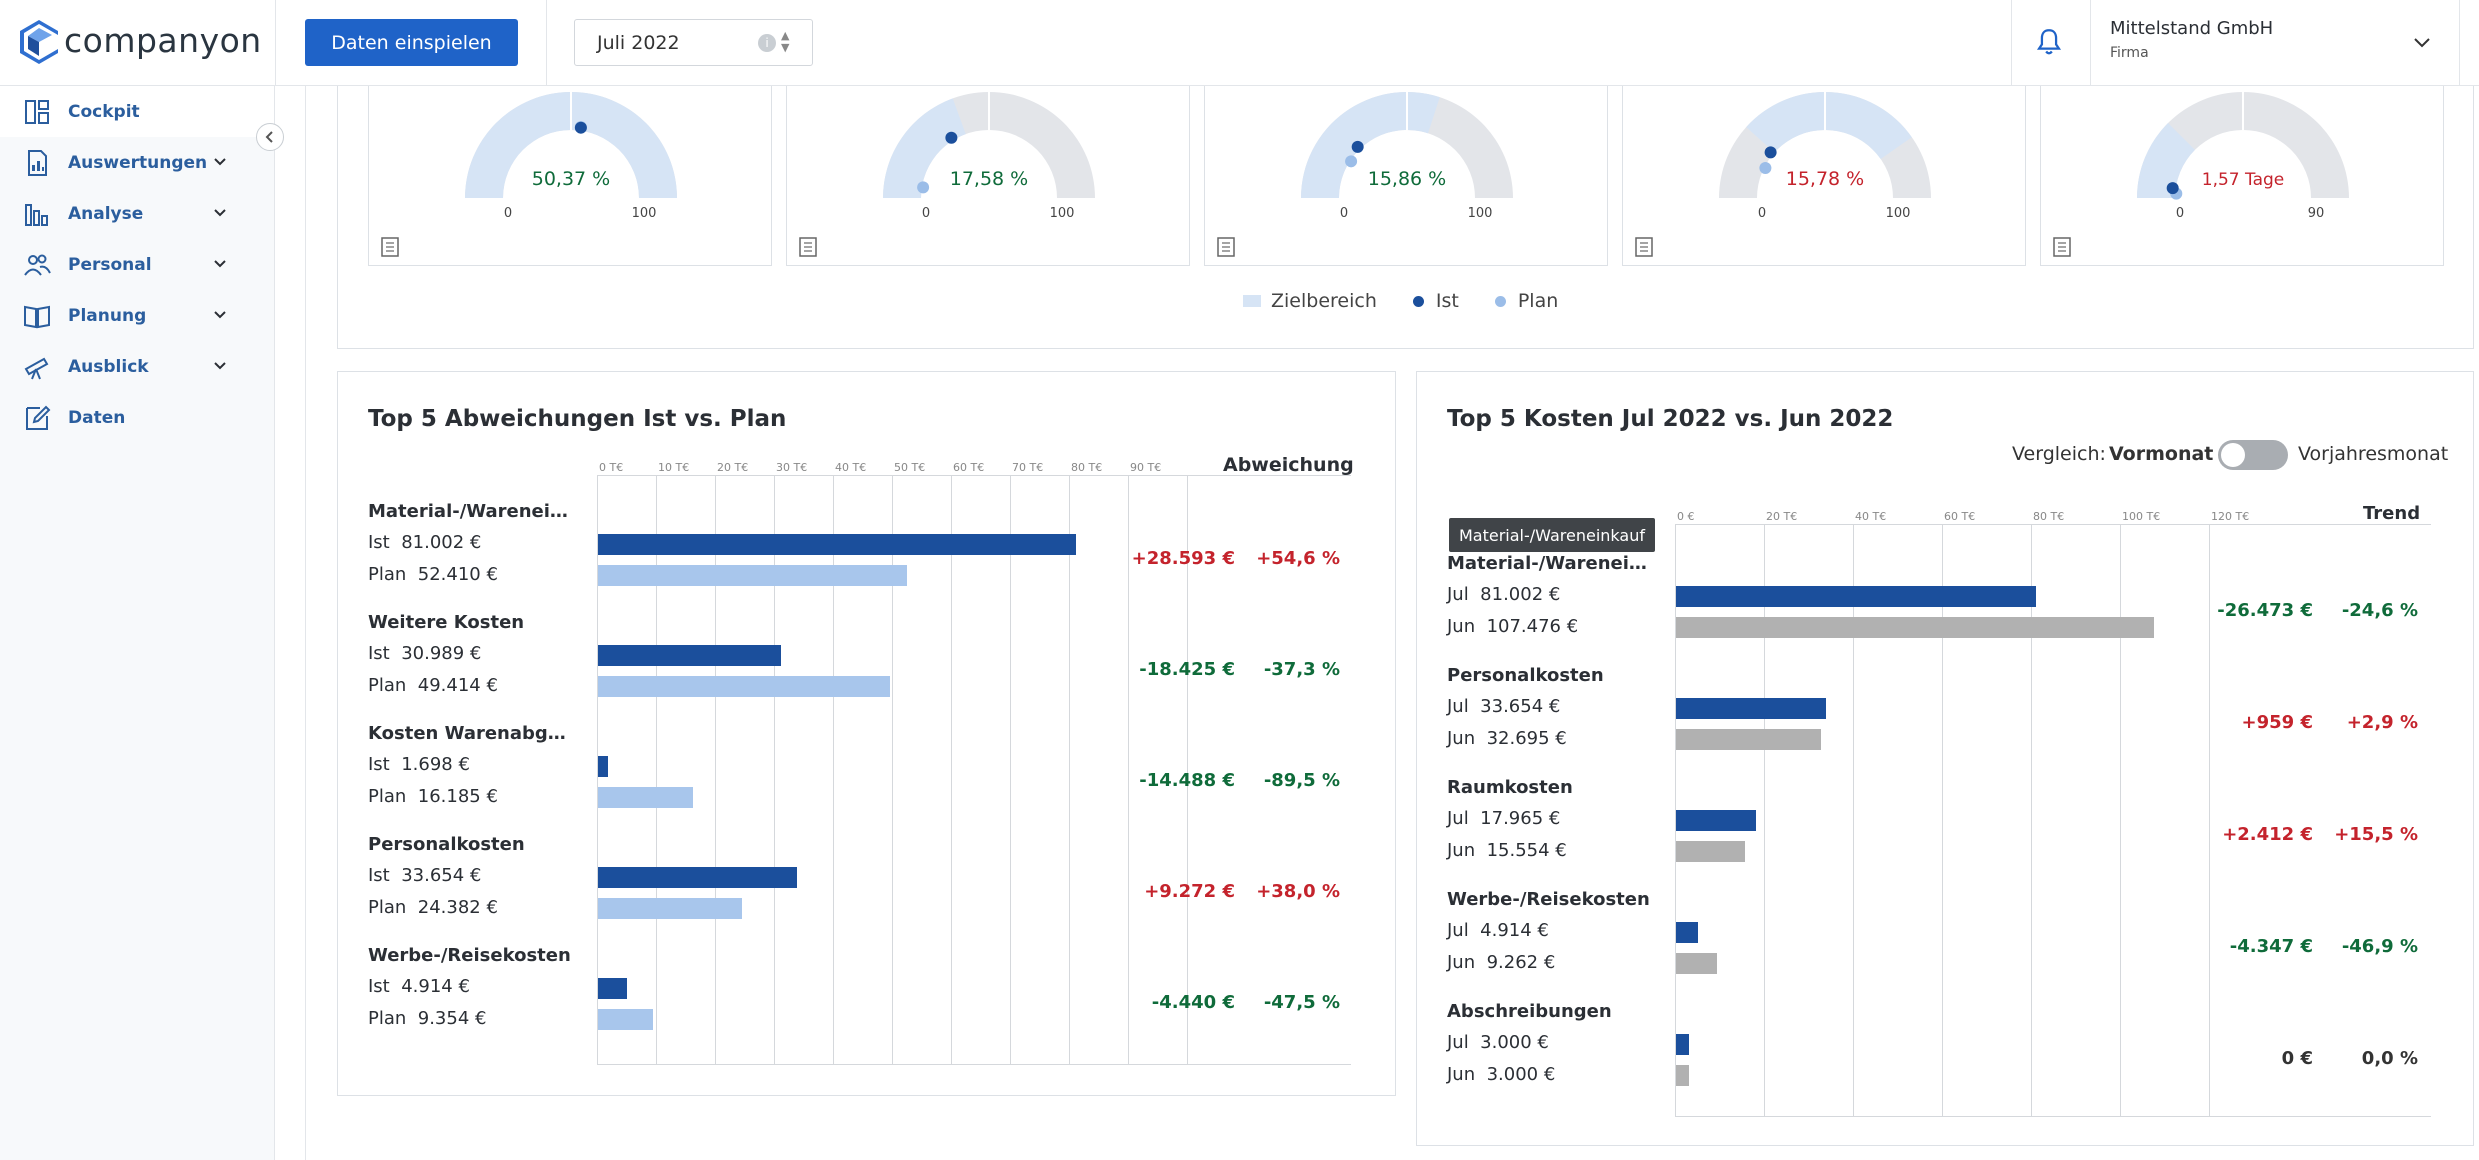  Describe the element at coordinates (1526, 301) in the screenshot. I see `legend-item-plan: Plan` at that location.